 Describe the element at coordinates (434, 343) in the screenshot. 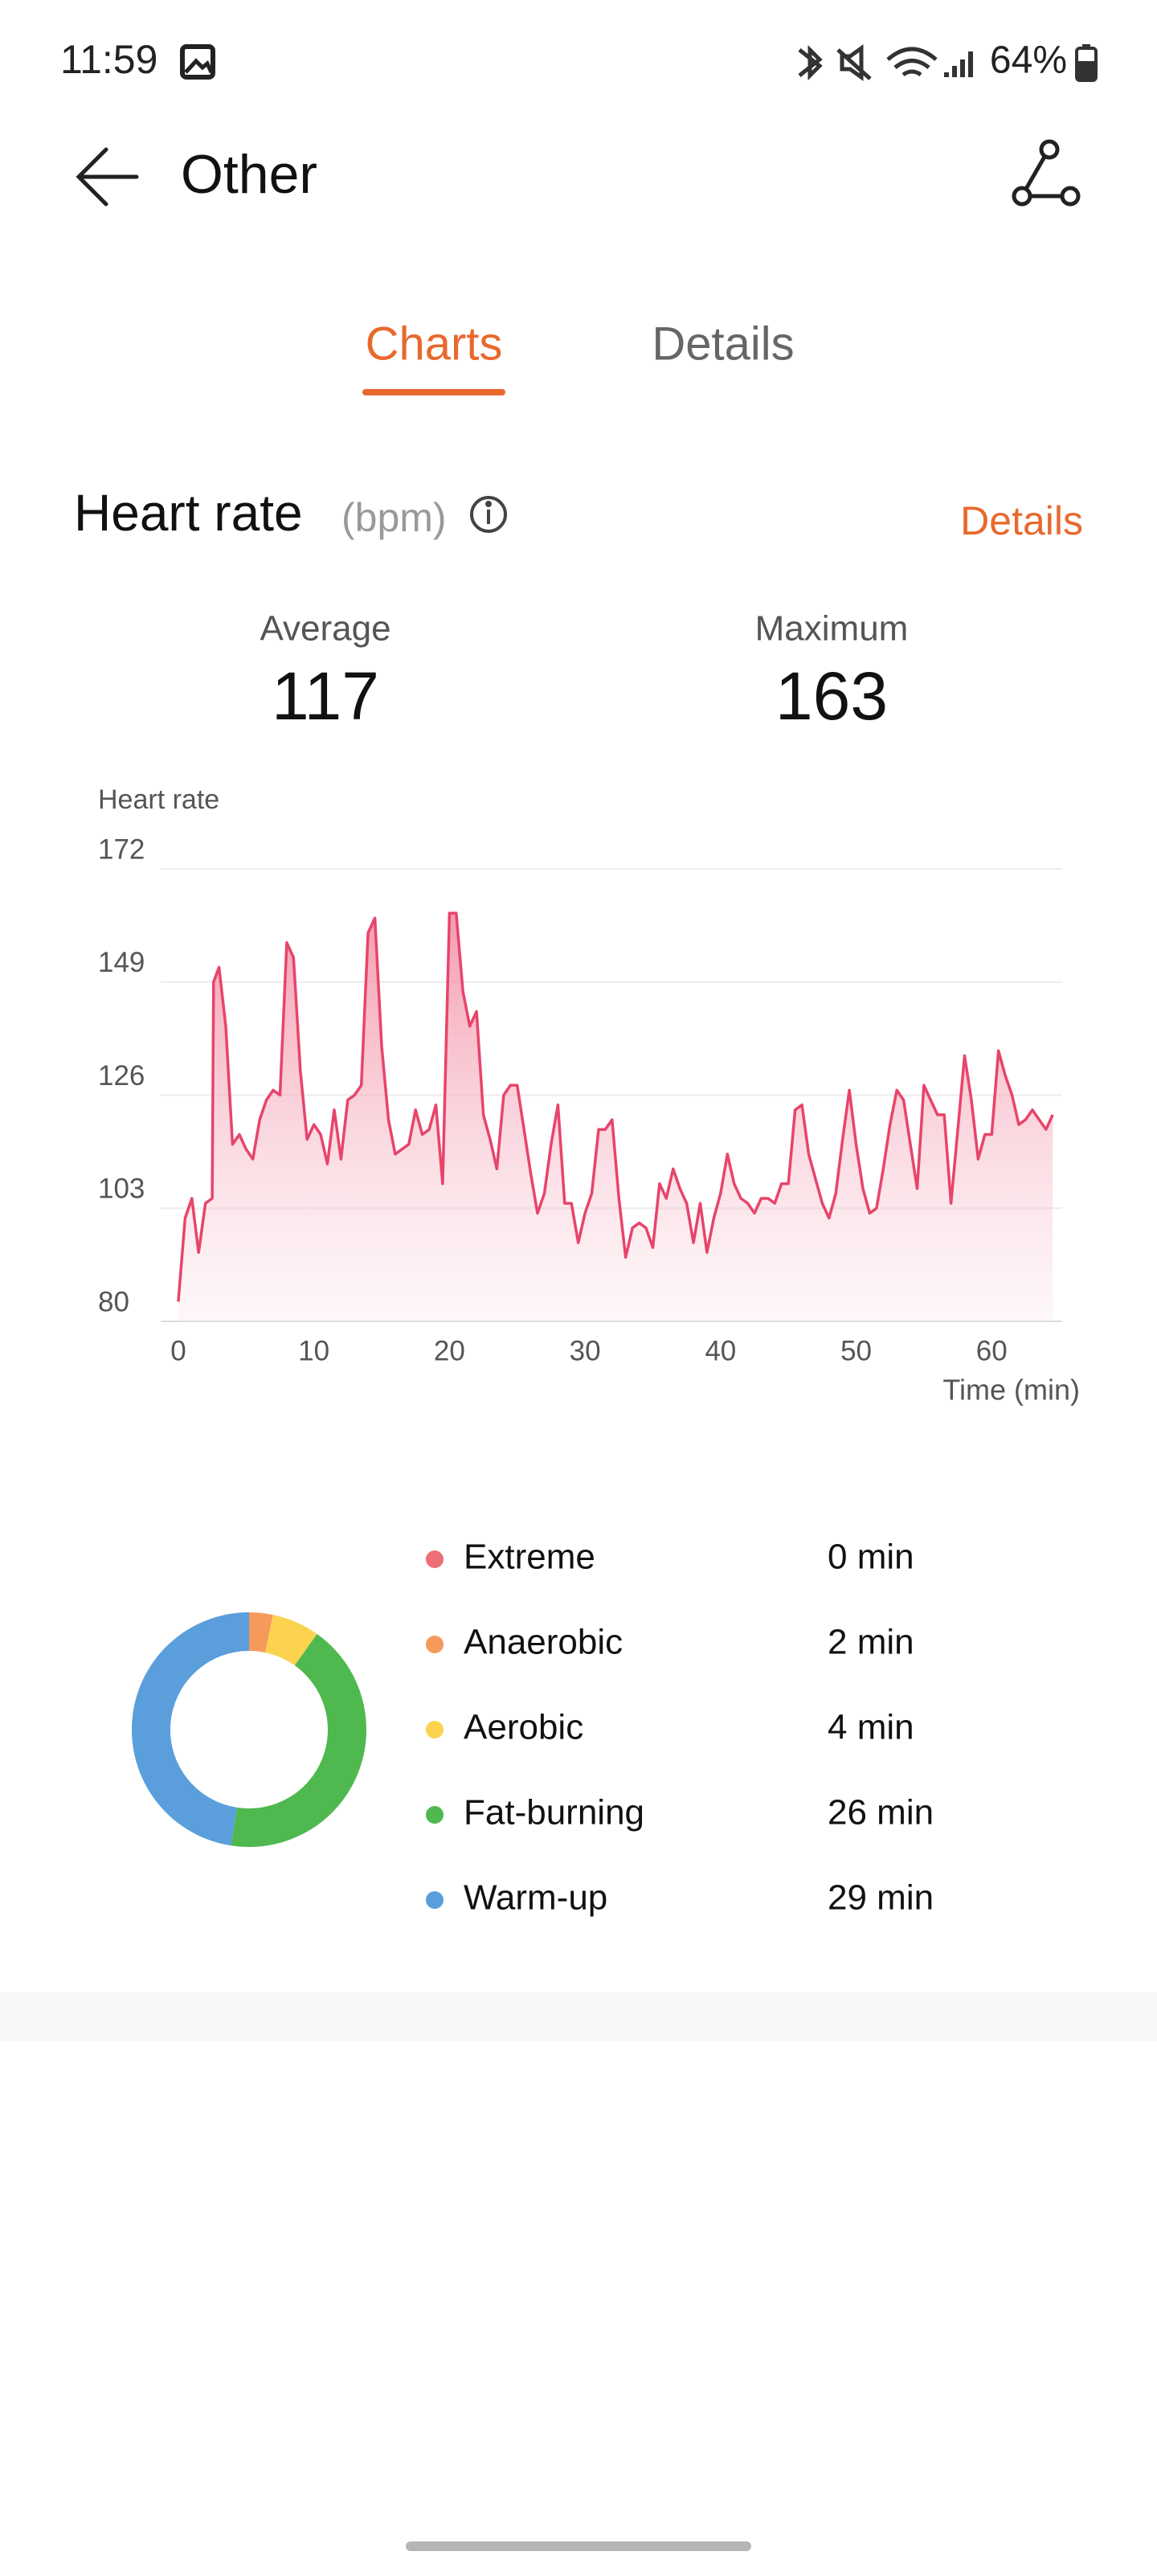

I see `tab: Charts` at that location.